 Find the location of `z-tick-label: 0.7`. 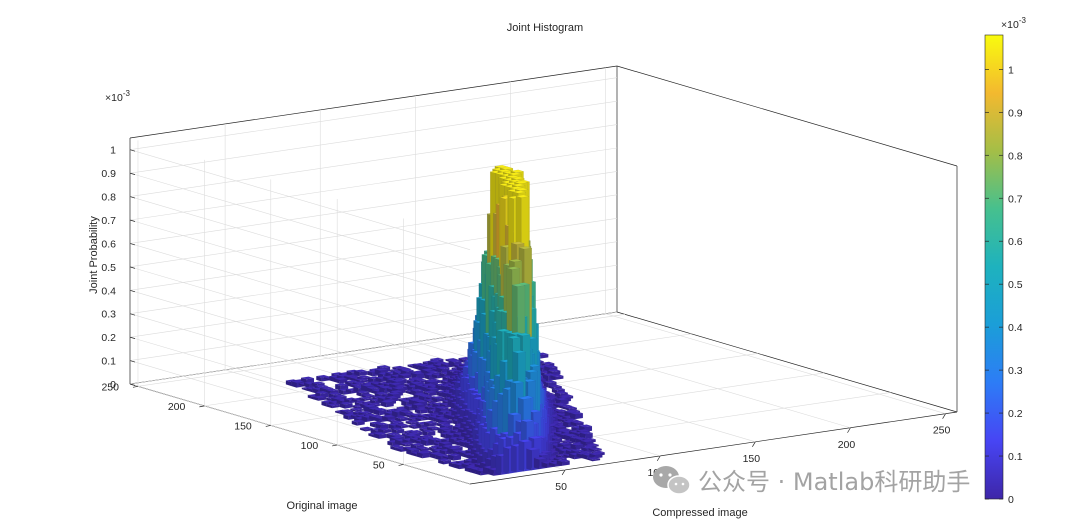

z-tick-label: 0.7 is located at coordinates (108, 221).